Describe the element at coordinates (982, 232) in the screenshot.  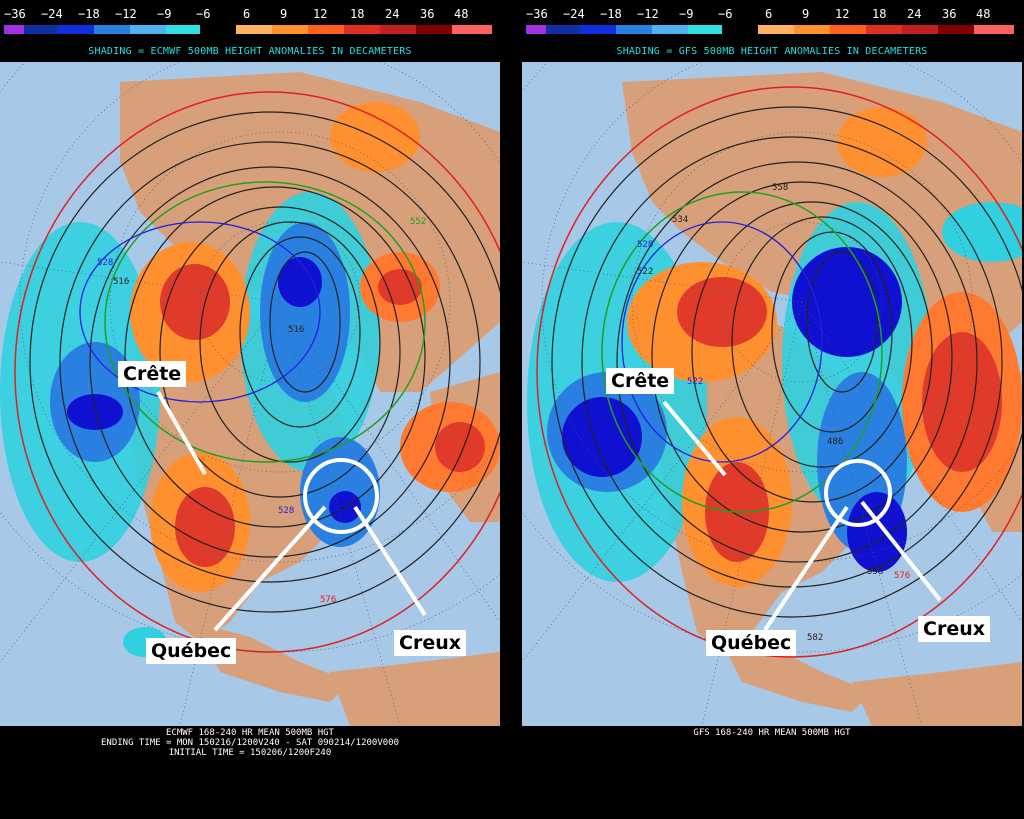
I see `shade-north-atlantic-trough` at that location.